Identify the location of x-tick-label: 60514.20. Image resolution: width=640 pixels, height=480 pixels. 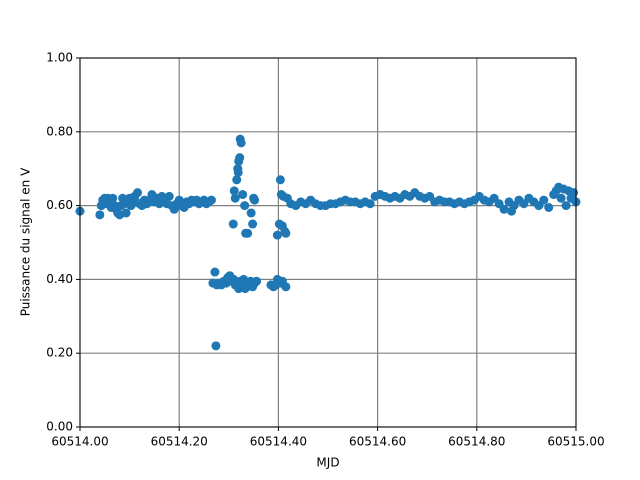
(179, 442).